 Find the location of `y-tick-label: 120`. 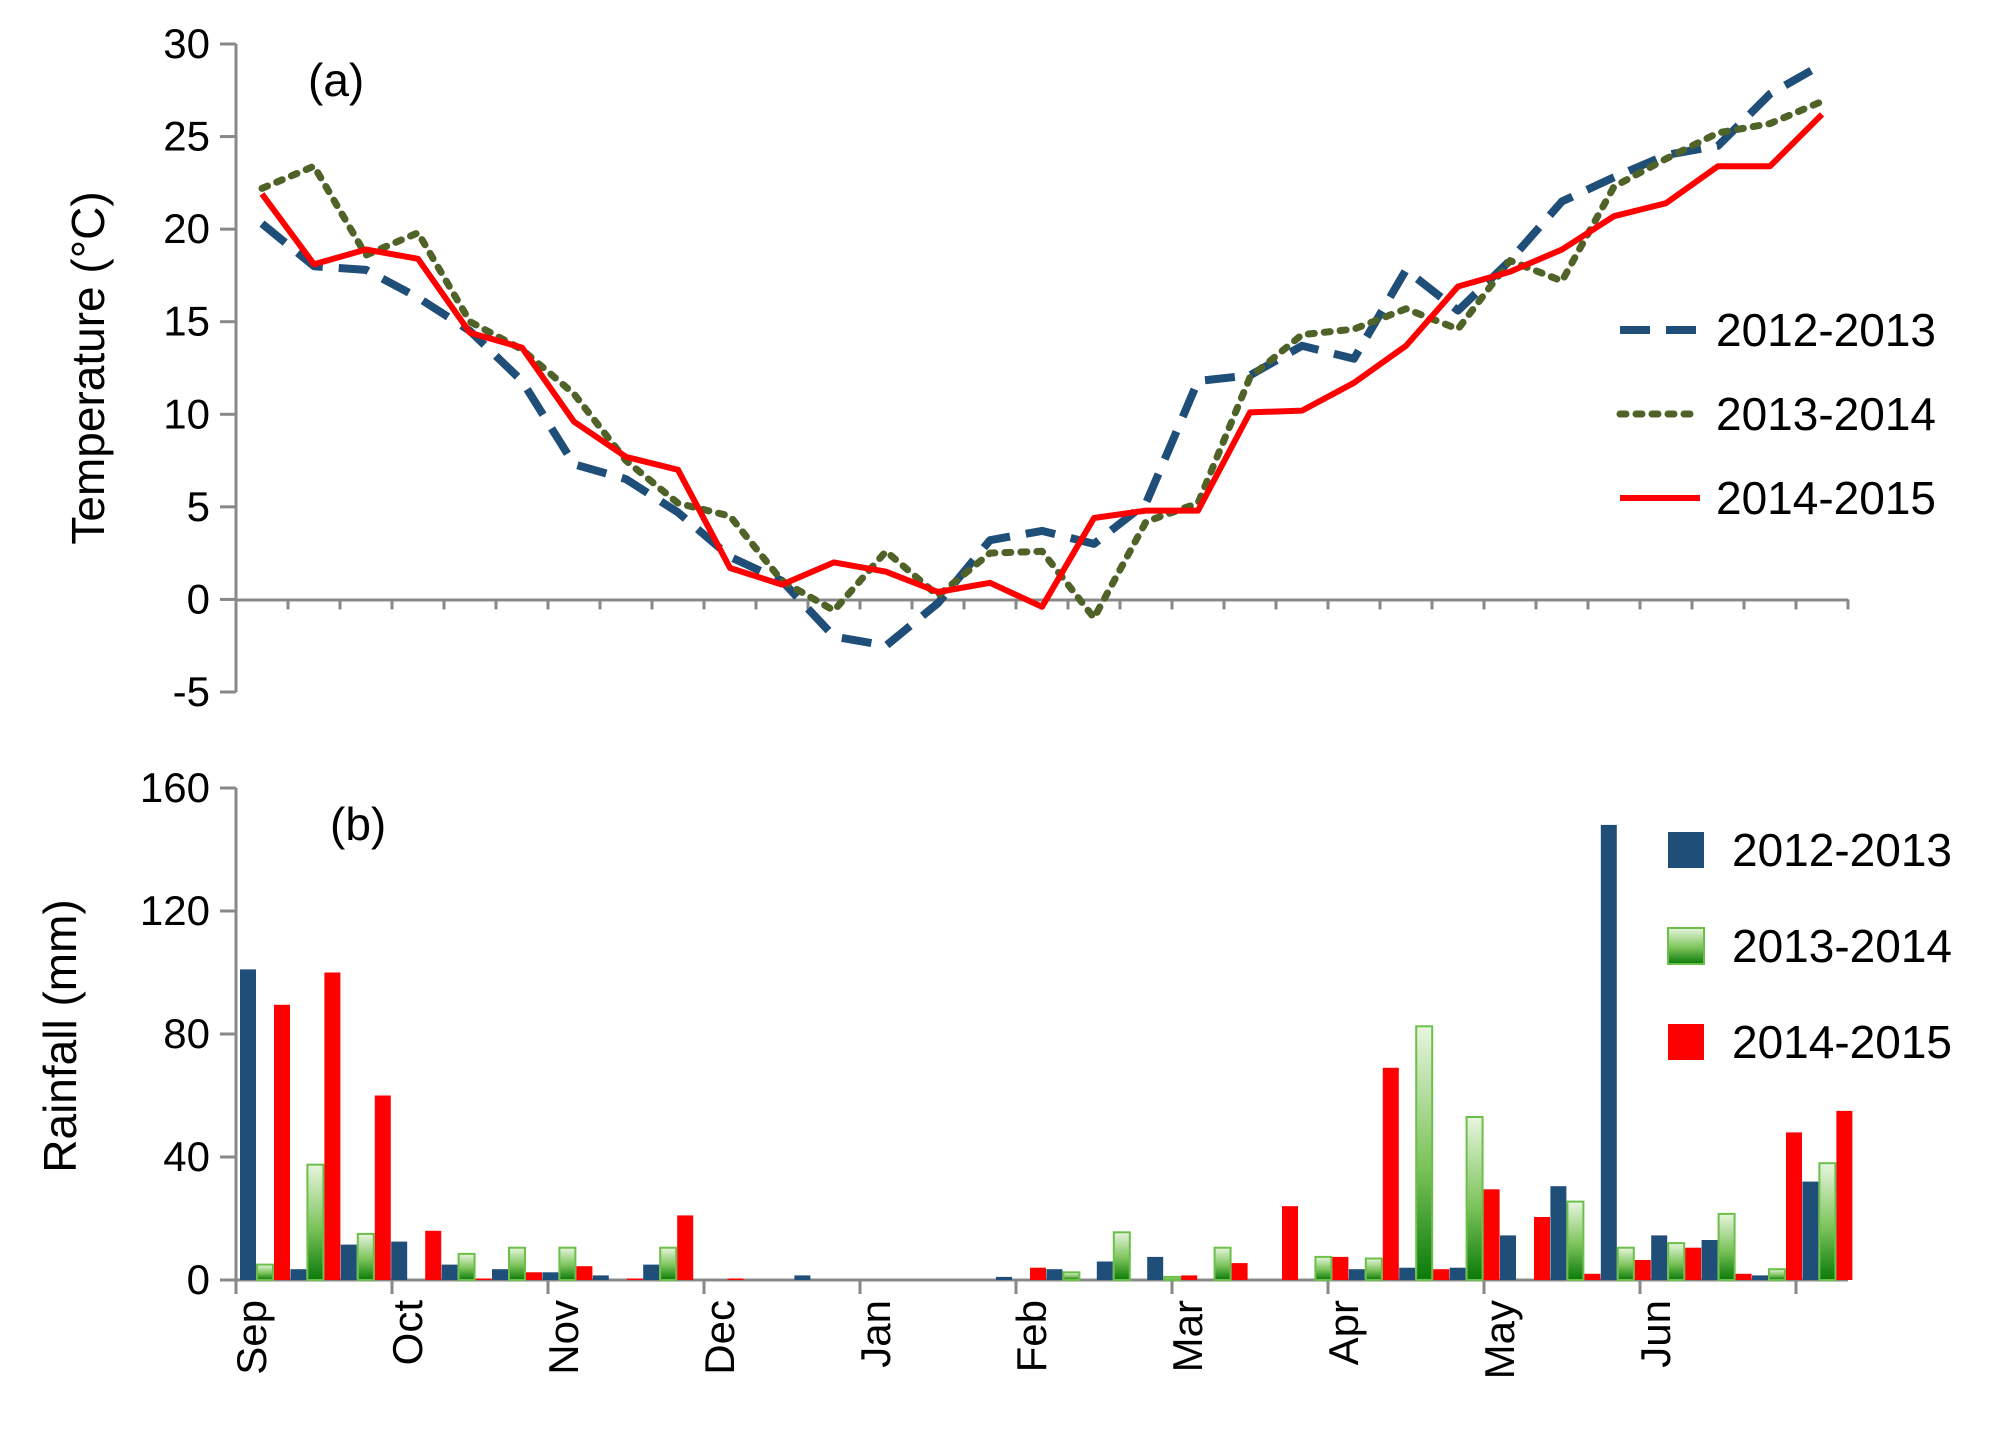

y-tick-label: 120 is located at coordinates (175, 910).